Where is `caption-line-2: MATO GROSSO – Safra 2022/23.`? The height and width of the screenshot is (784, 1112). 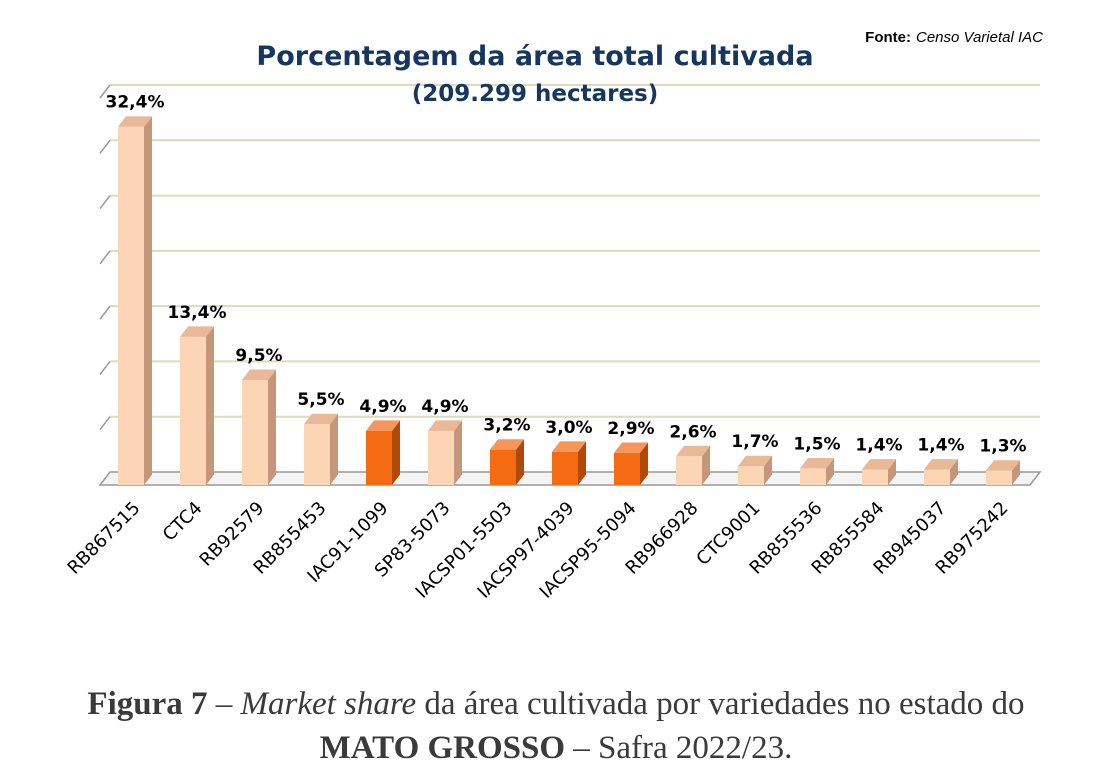
caption-line-2: MATO GROSSO – Safra 2022/23. is located at coordinates (556, 748).